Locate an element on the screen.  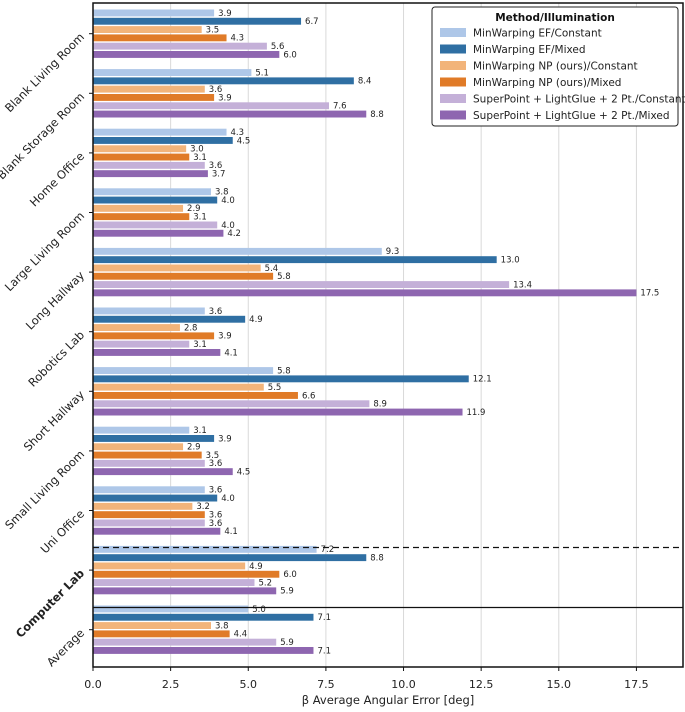
x-axis: 0.0 2.5 5.0 7.5 10.0 12.5 15.0 17.5 is located at coordinates (366, 679).